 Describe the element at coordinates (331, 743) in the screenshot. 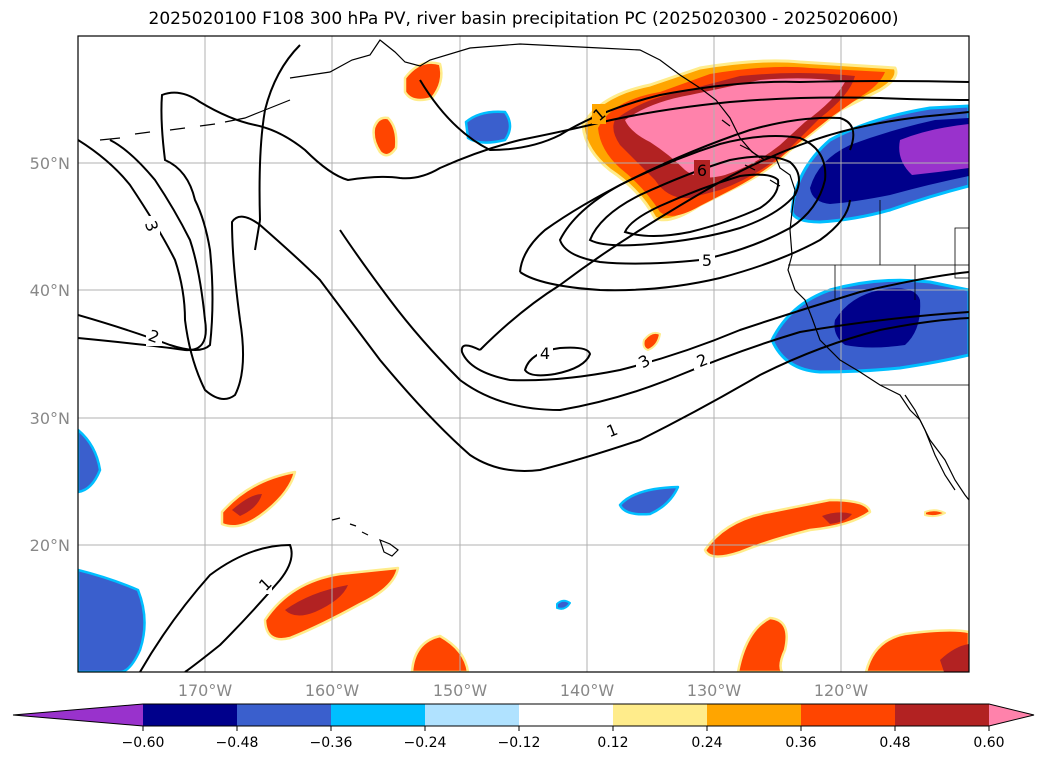

I see `colorbar-tick-label: −0.36` at that location.